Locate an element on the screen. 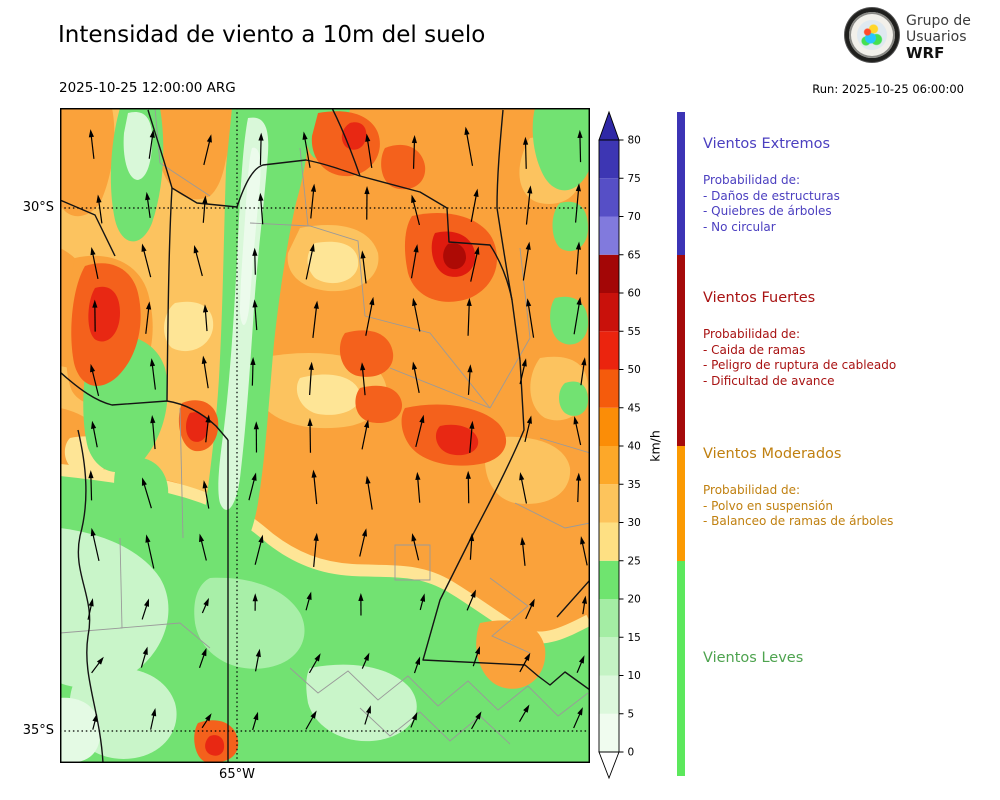 Image resolution: width=1000 pixels, height=800 pixels. colorbar-tick-label: 40 is located at coordinates (634, 447).